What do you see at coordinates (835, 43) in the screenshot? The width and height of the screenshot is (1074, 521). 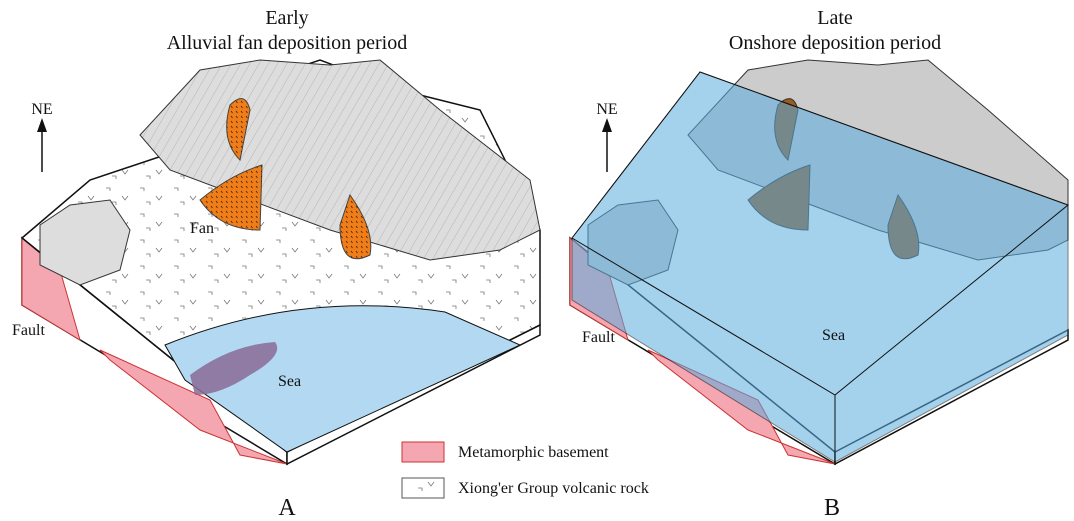 I see `subtitle: Onshore deposition period` at bounding box center [835, 43].